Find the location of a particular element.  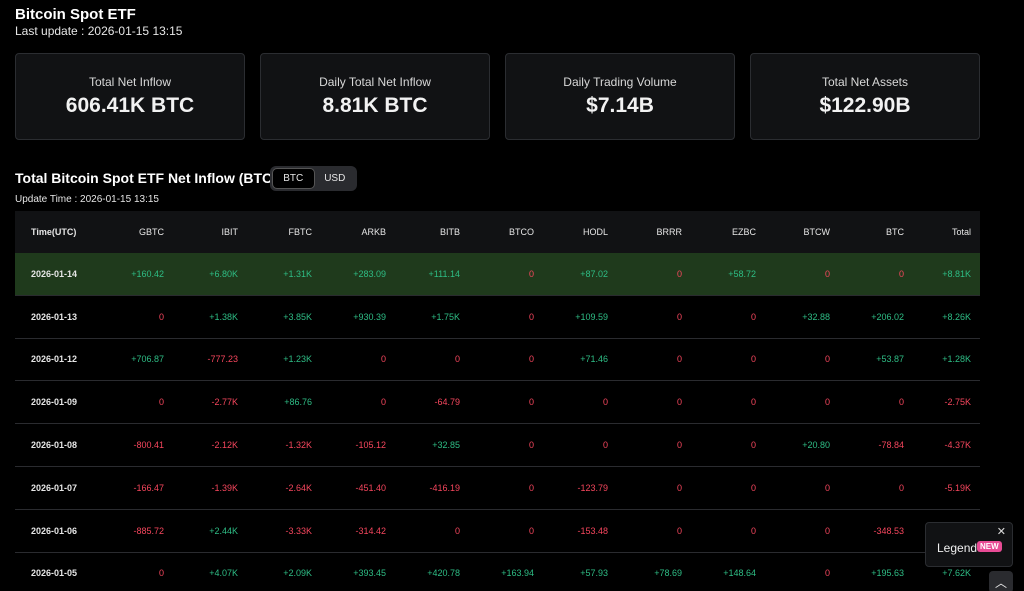

row-date: 2026-01-05 is located at coordinates (54, 573).